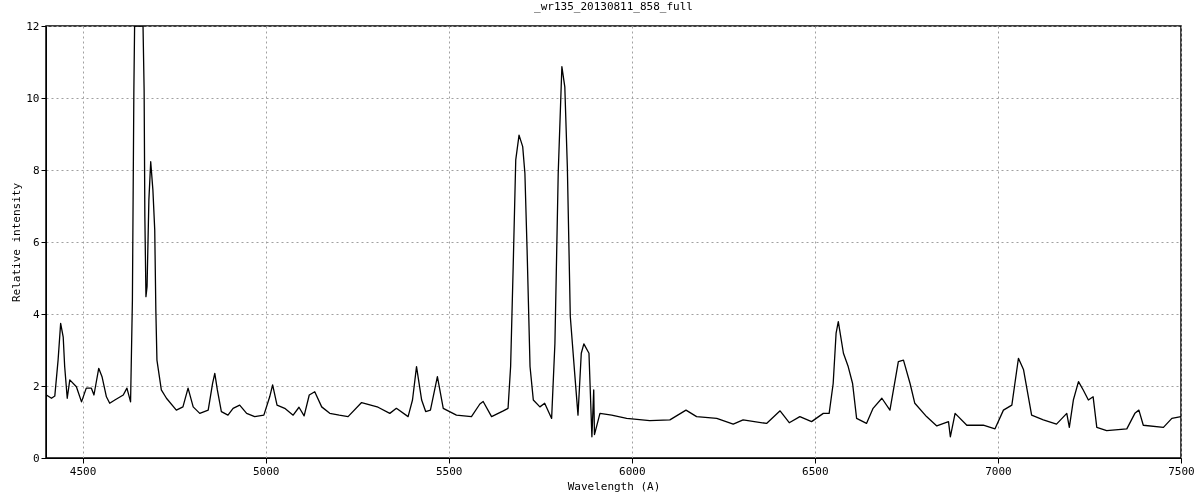 This screenshot has height=500, width=1200. I want to click on chart-title: _wr135_20130811_858_full, so click(613, 6).